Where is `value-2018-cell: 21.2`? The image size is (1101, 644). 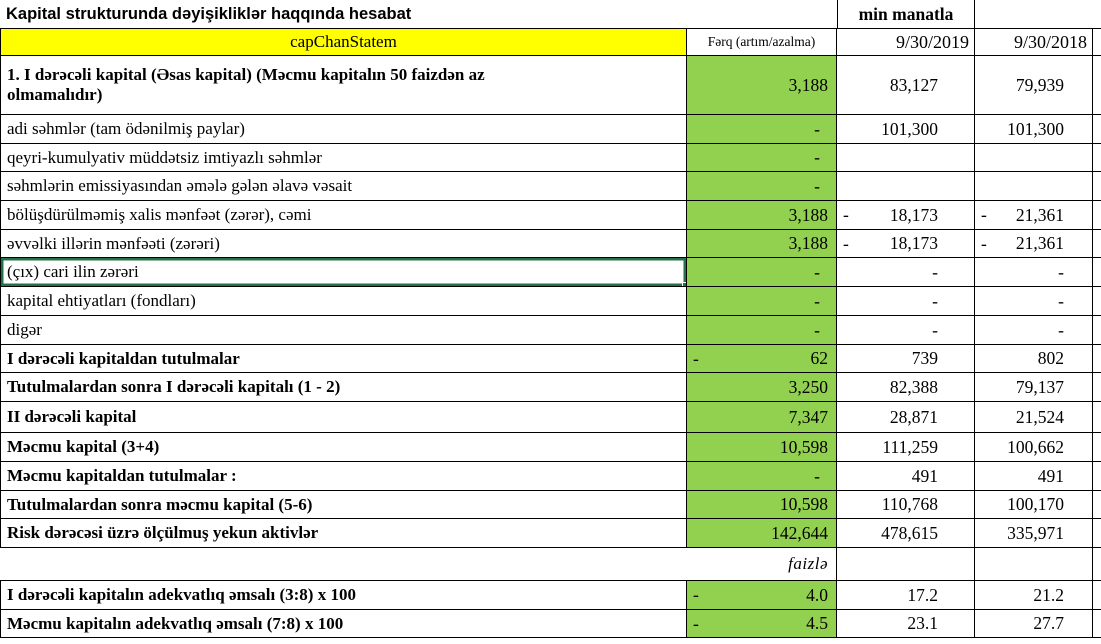 value-2018-cell: 21.2 is located at coordinates (1034, 595).